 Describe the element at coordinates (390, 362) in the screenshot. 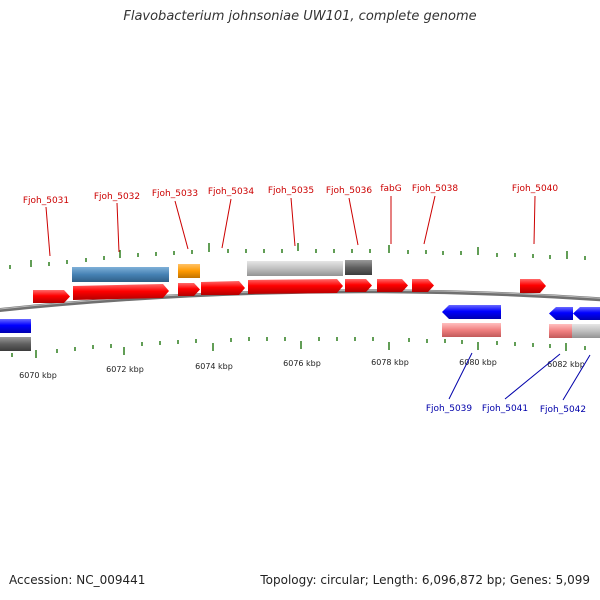

I see `axis-label-6078: 6078 kbp` at that location.